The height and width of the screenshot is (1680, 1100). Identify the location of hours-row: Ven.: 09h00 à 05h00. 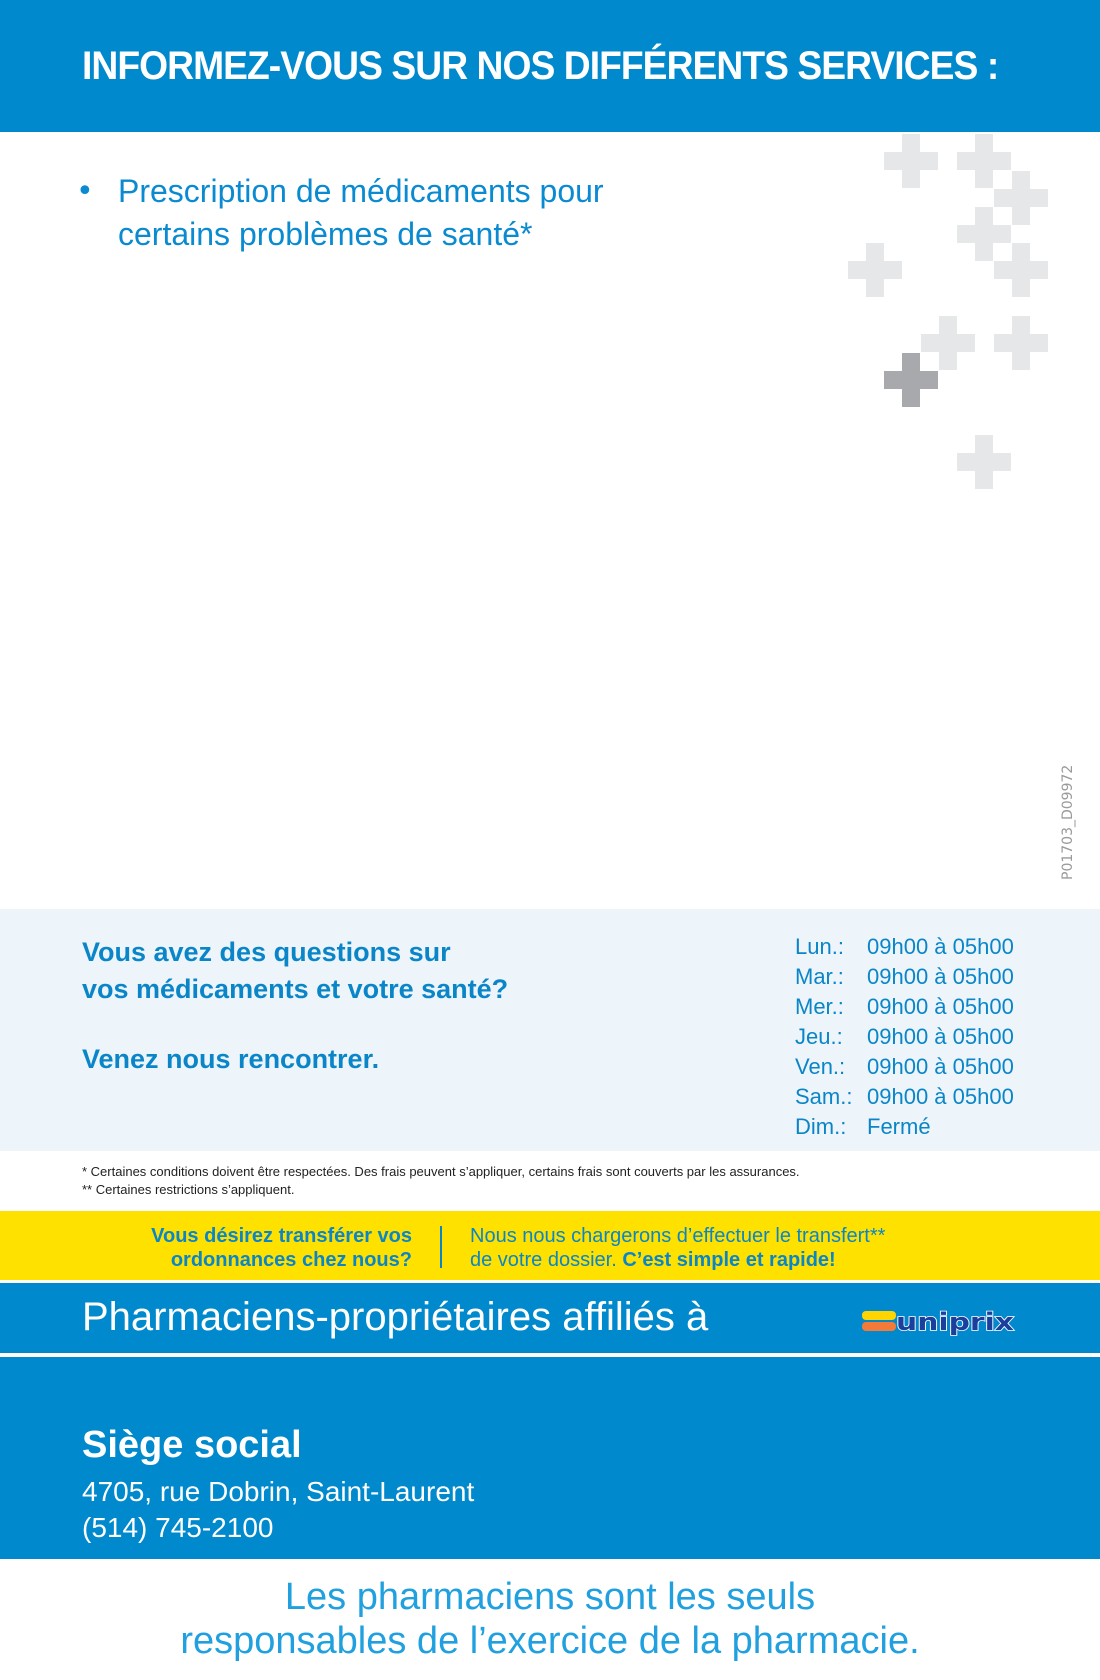
(904, 1067).